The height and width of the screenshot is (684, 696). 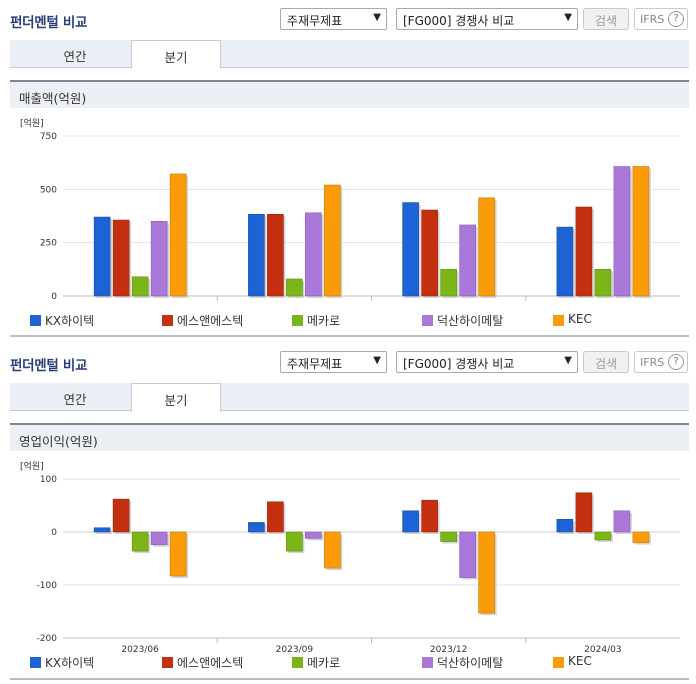 I want to click on legend-label: 덕산하이메탈, so click(x=470, y=321).